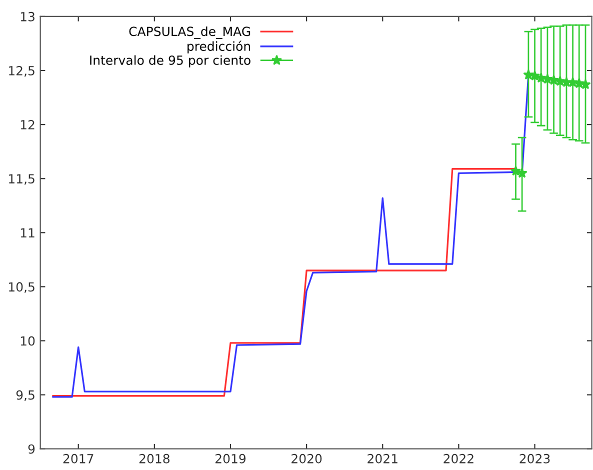 Image resolution: width=593 pixels, height=470 pixels. What do you see at coordinates (219, 47) in the screenshot?
I see `legend-label: predicción` at bounding box center [219, 47].